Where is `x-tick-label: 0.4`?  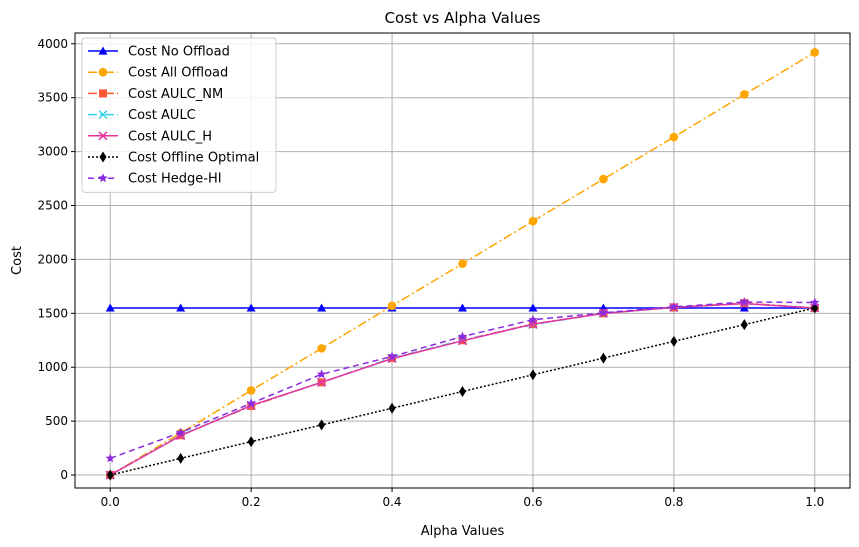 x-tick-label: 0.4 is located at coordinates (391, 502).